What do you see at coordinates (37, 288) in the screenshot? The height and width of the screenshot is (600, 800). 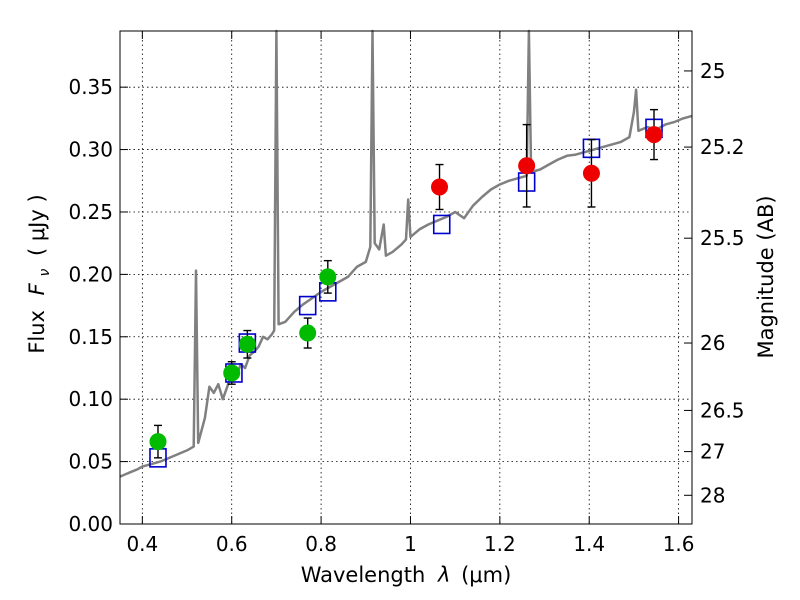 I see `y-axis-label-symbol: F` at bounding box center [37, 288].